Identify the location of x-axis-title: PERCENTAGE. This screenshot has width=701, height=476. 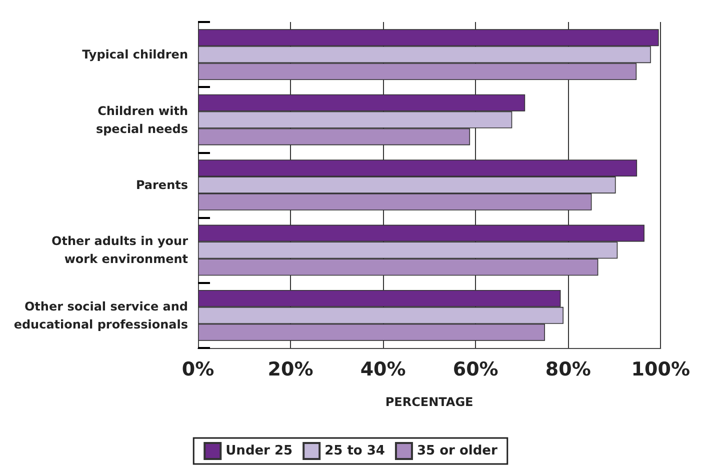
(429, 402).